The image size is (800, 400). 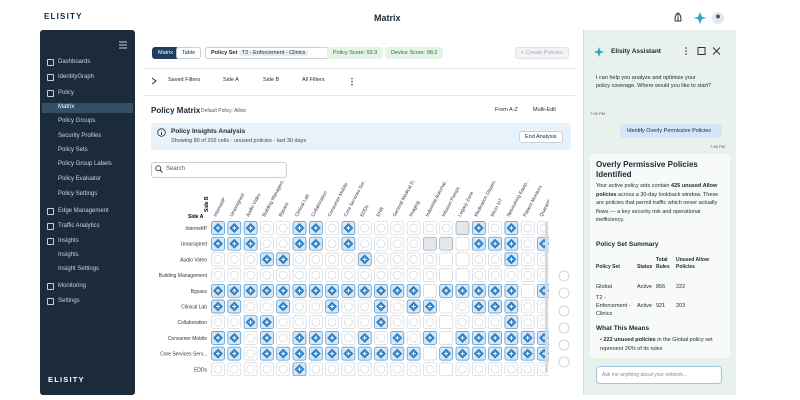 I want to click on assistant-controls, so click(x=703, y=51).